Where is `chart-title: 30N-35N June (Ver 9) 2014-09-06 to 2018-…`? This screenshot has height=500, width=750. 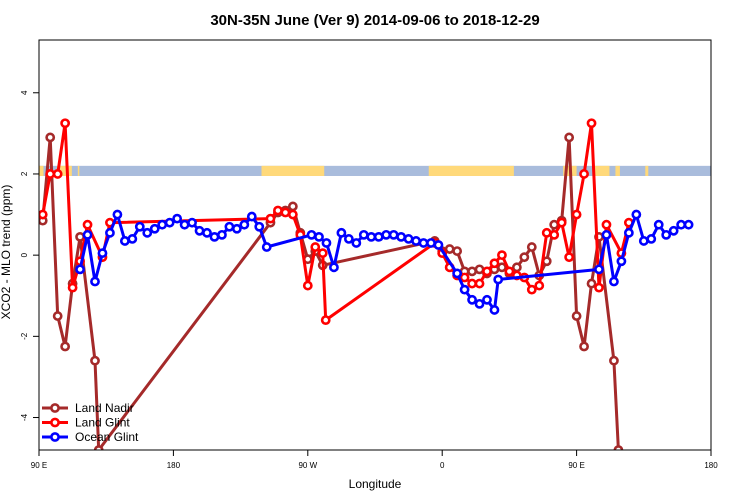
chart-title: 30N-35N June (Ver 9) 2014-09-06 to 2018-… is located at coordinates (374, 20).